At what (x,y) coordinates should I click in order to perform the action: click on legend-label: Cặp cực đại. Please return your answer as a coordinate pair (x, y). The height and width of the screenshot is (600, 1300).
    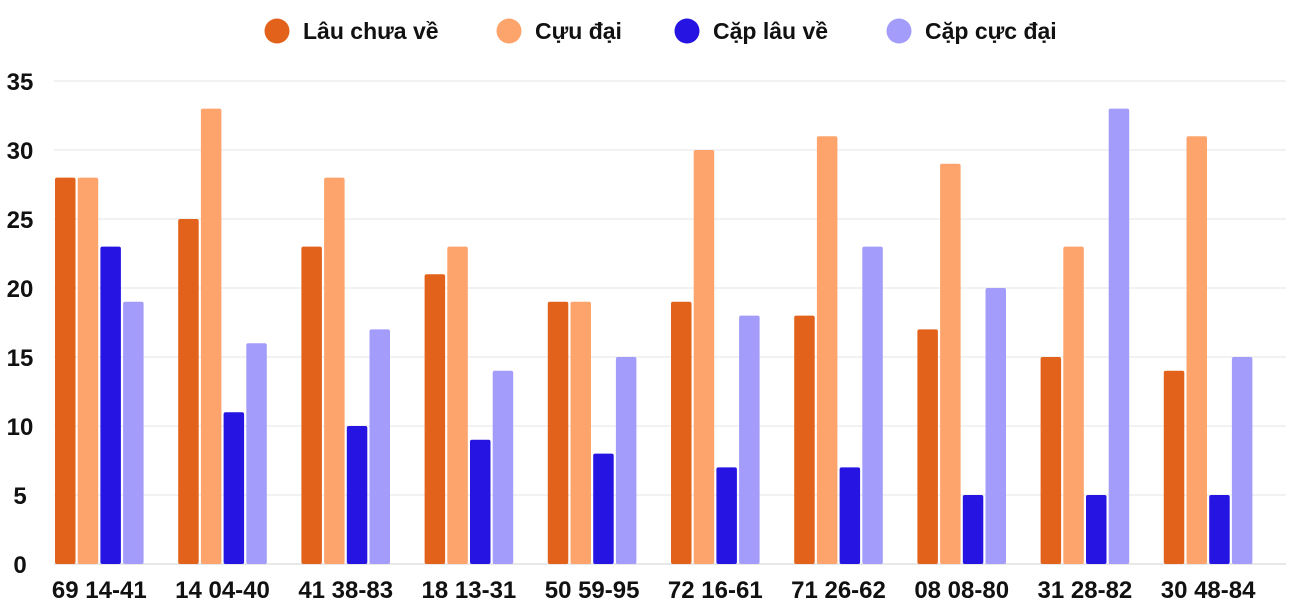
    Looking at the image, I should click on (991, 31).